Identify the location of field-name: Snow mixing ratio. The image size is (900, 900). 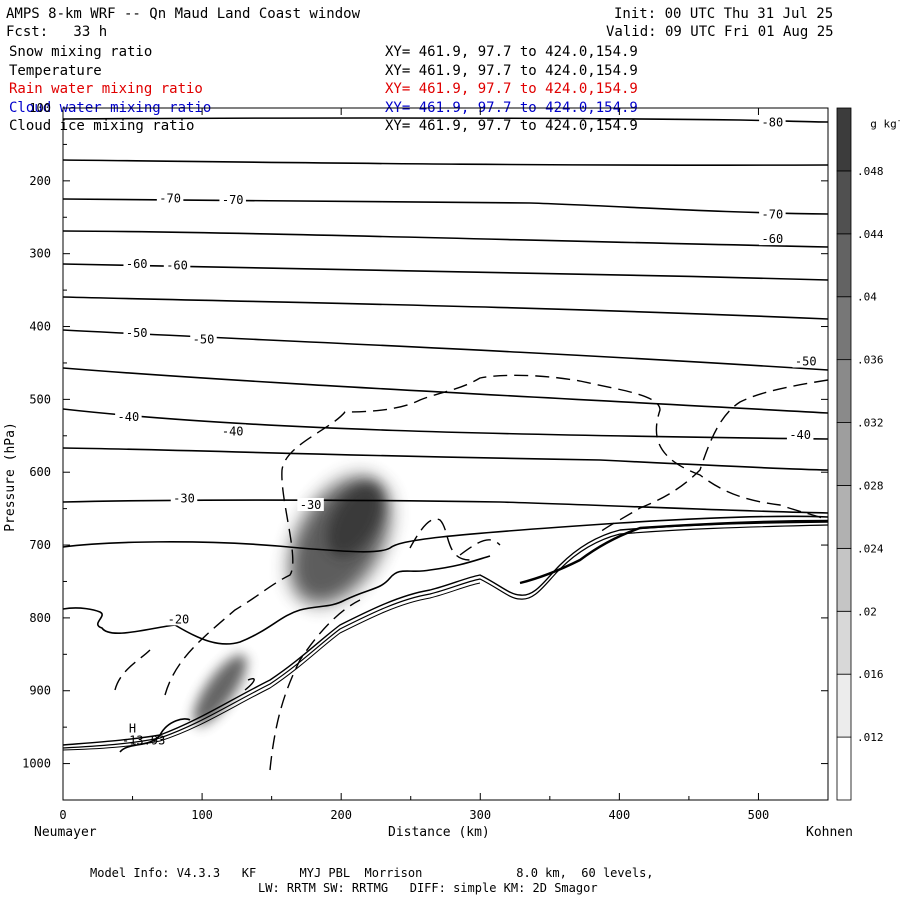
(81, 52).